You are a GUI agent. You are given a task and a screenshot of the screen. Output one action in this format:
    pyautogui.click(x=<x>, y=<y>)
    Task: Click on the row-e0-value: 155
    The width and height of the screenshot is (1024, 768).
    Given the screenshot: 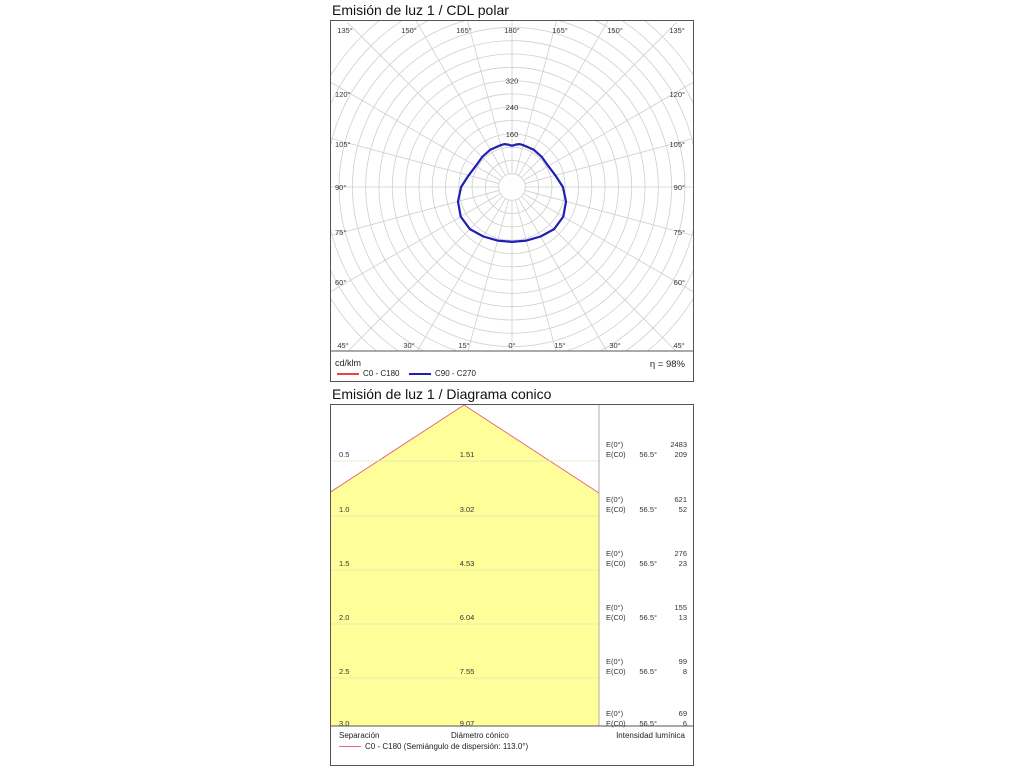 What is the action you would take?
    pyautogui.click(x=680, y=607)
    